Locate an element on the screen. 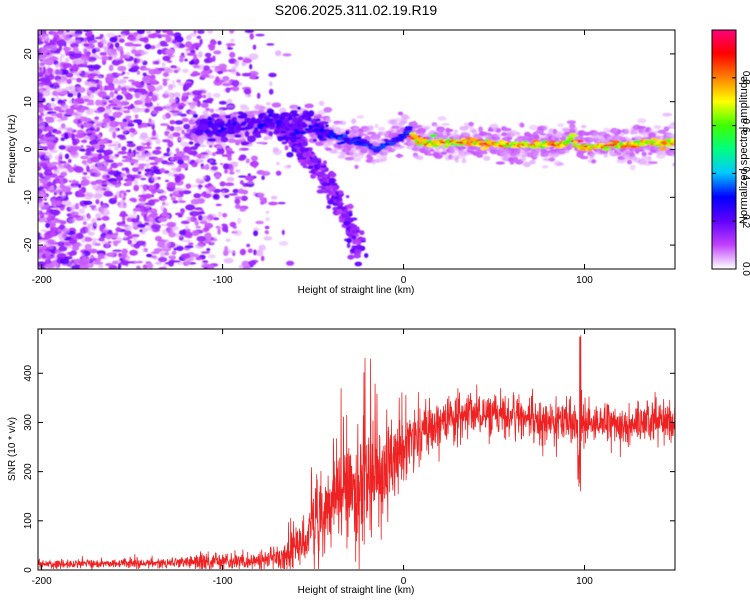 Image resolution: width=750 pixels, height=600 pixels. snr-y-tick-label: 400 is located at coordinates (28, 372).